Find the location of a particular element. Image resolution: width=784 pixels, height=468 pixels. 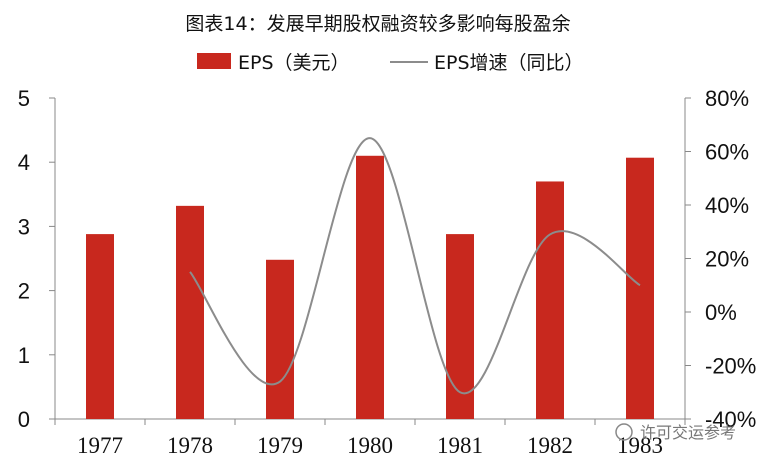

right-axis-ticks: -40% -20% 0% 20% 40% 60% 80% is located at coordinates (720, 259).